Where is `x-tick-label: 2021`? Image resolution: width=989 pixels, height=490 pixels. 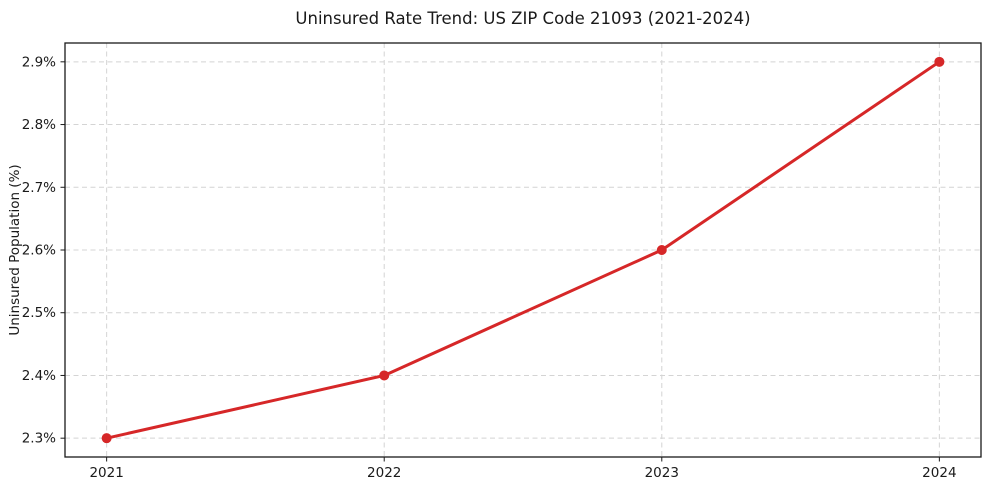 x-tick-label: 2021 is located at coordinates (106, 473).